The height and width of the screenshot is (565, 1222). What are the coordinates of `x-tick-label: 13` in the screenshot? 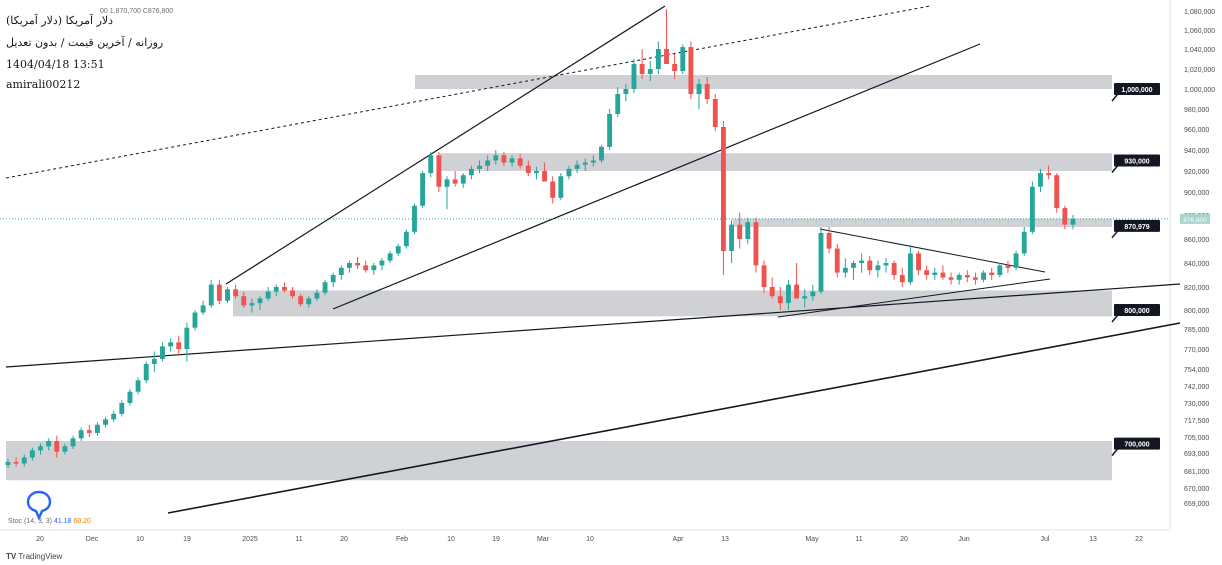 It's located at (725, 539).